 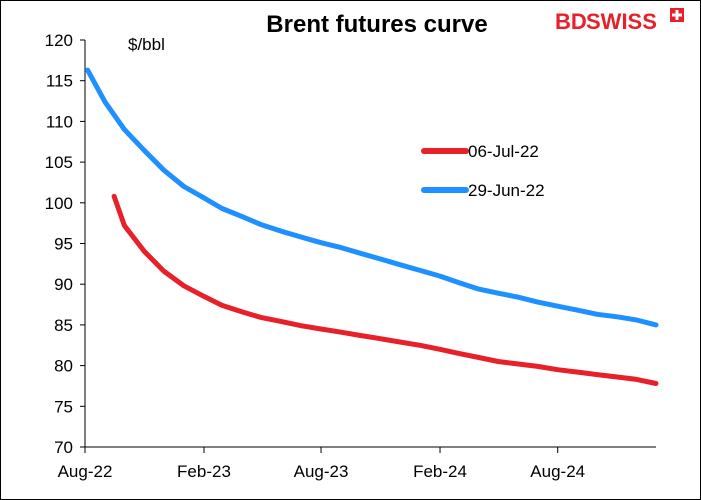 I want to click on y-tick-label: 95, so click(x=63, y=244).